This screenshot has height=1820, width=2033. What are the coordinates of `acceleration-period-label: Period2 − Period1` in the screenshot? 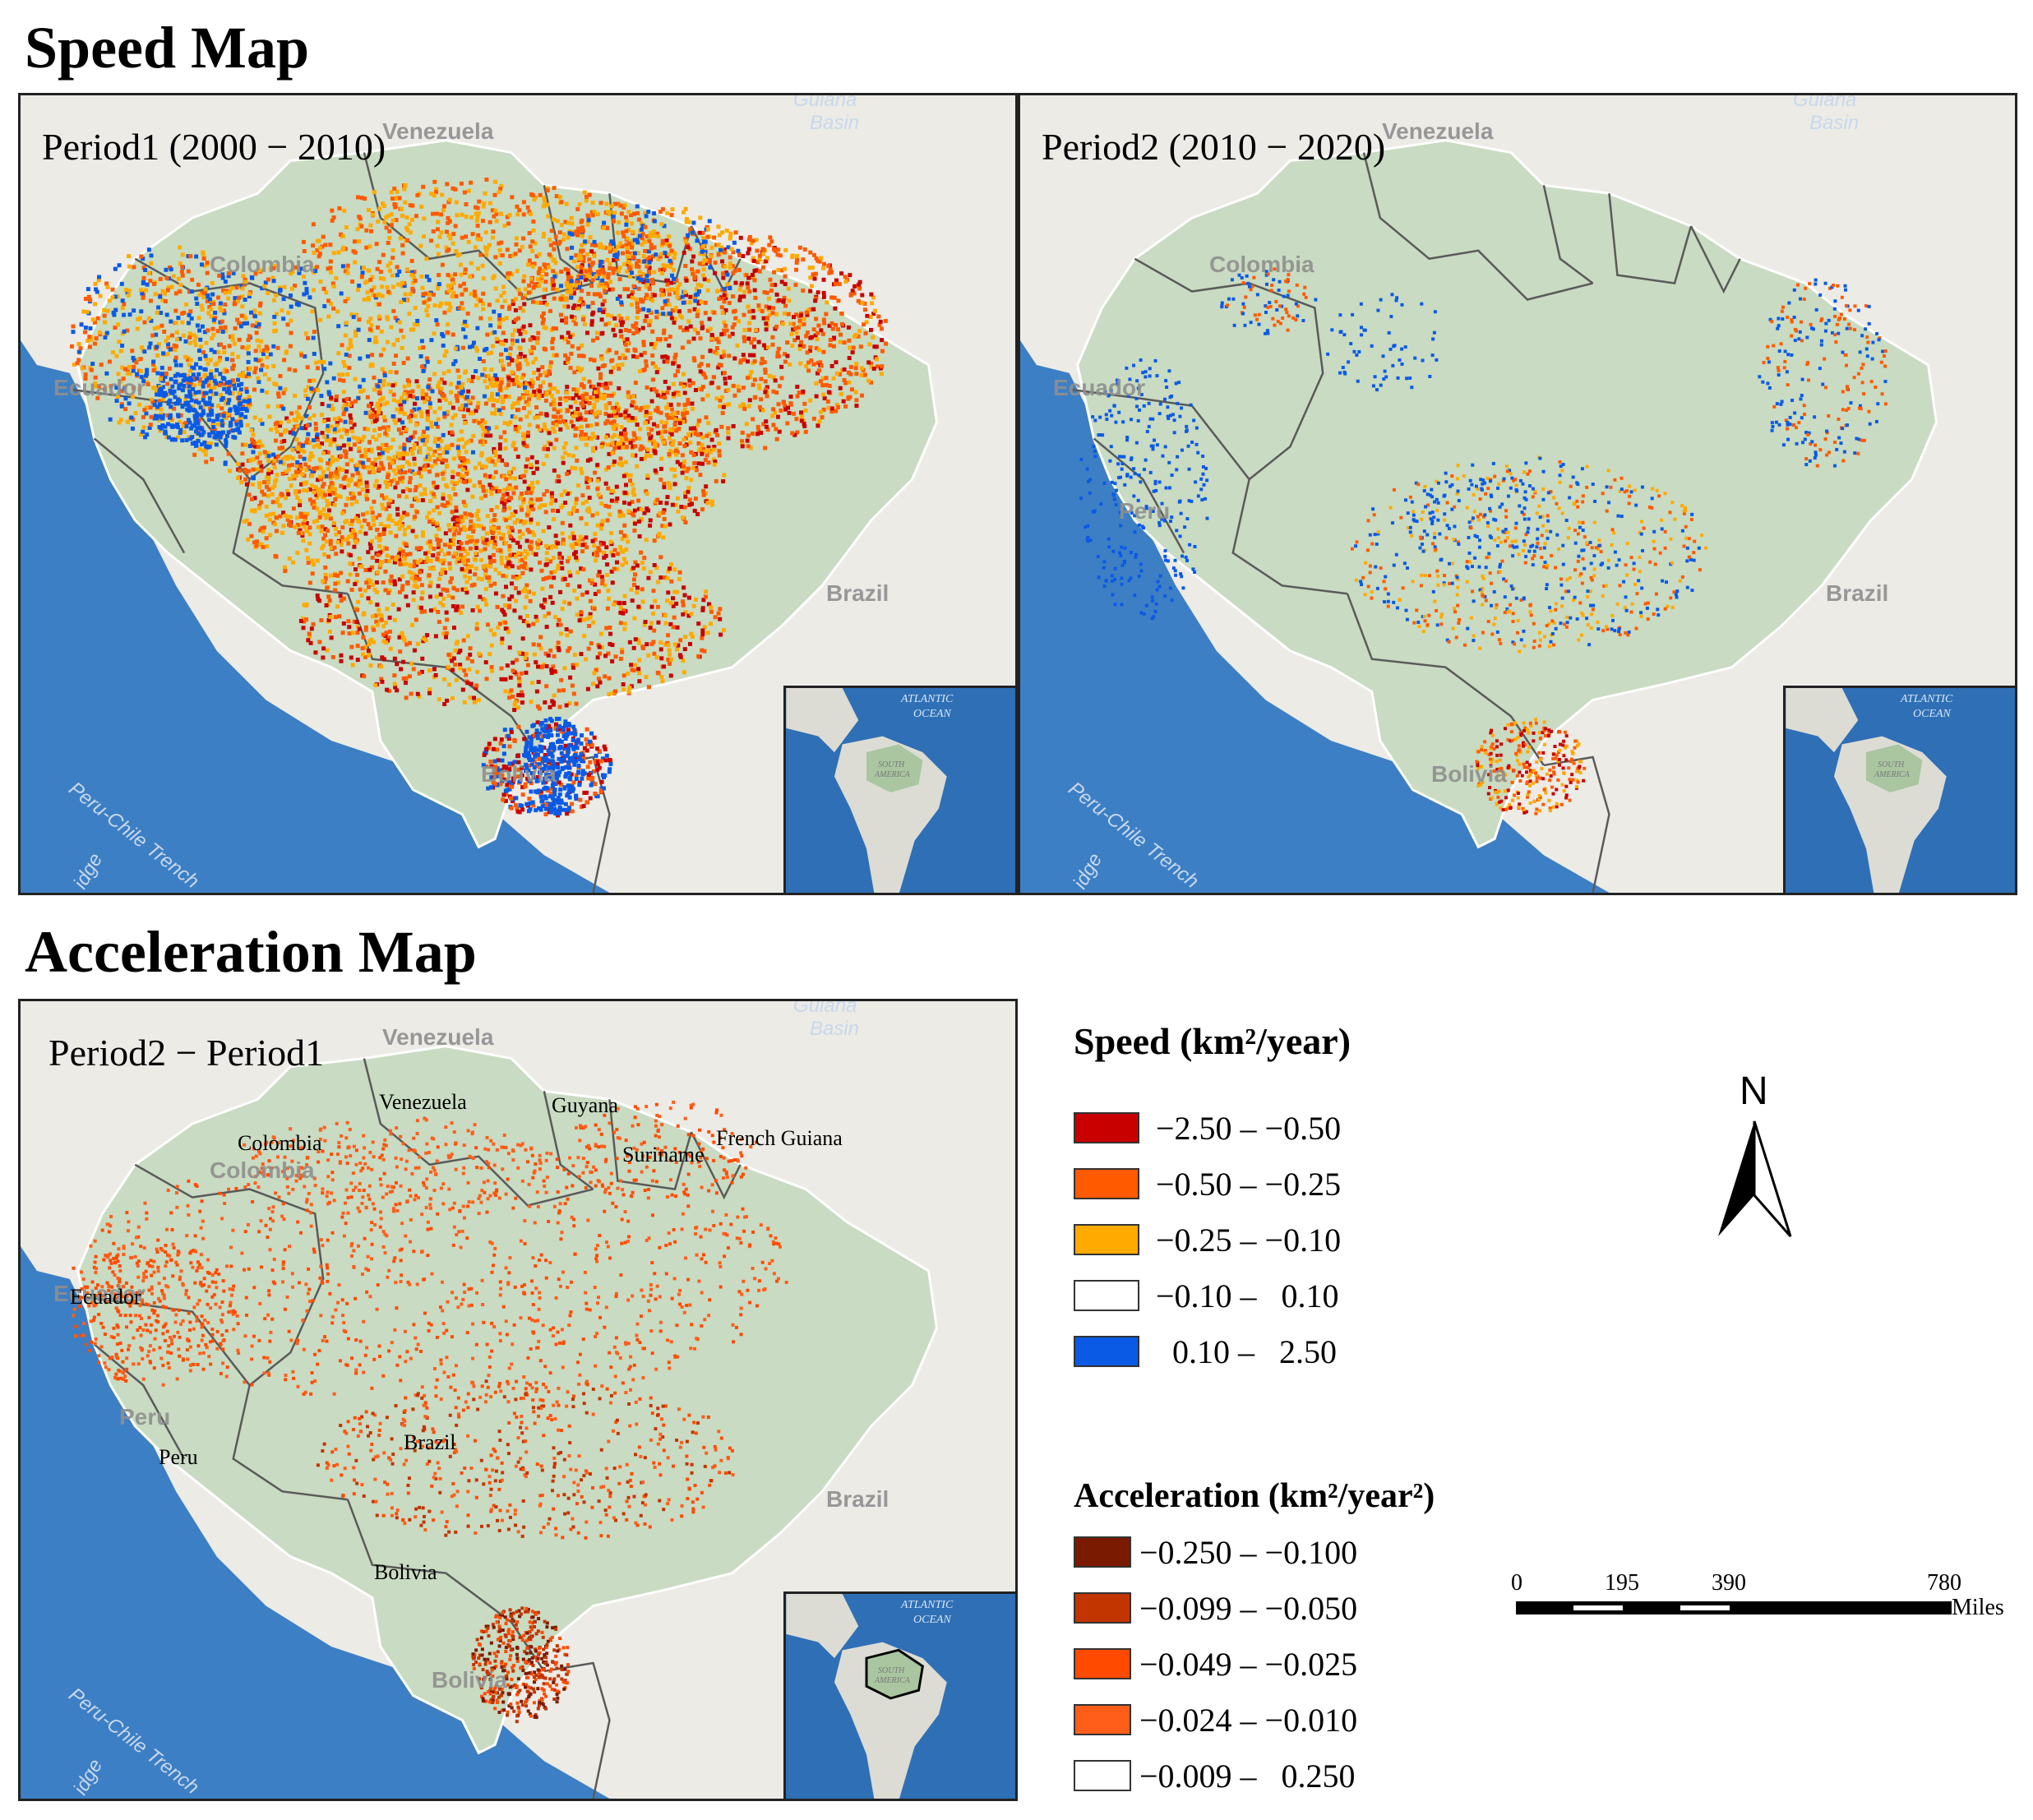 It's located at (187, 1053).